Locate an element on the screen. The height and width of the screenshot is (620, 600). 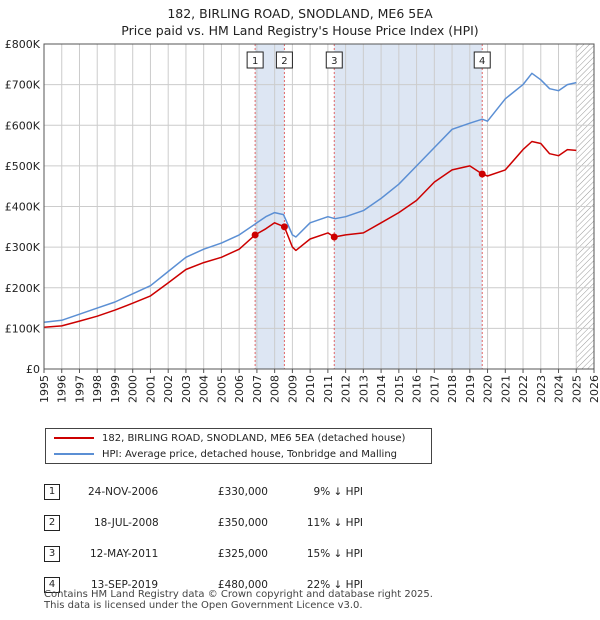
sale-label-text: 1 is located at coordinates (255, 61).